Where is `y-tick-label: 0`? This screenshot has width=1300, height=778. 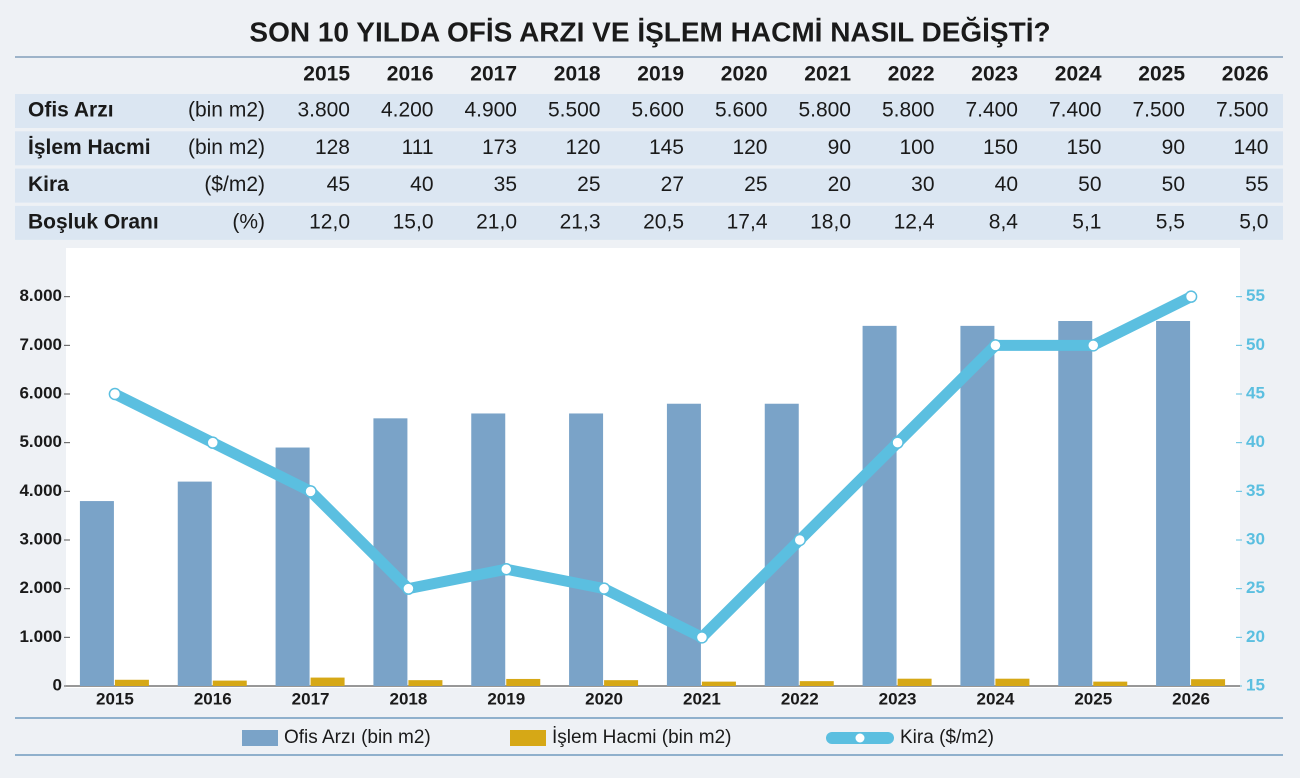
y-tick-label: 0 is located at coordinates (57, 684).